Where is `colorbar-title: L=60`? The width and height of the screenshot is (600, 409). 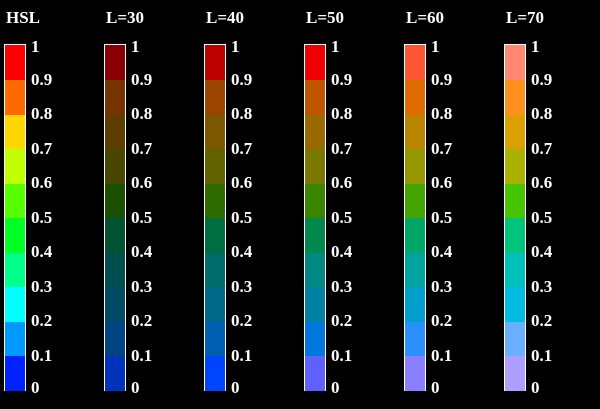 colorbar-title: L=60 is located at coordinates (425, 17).